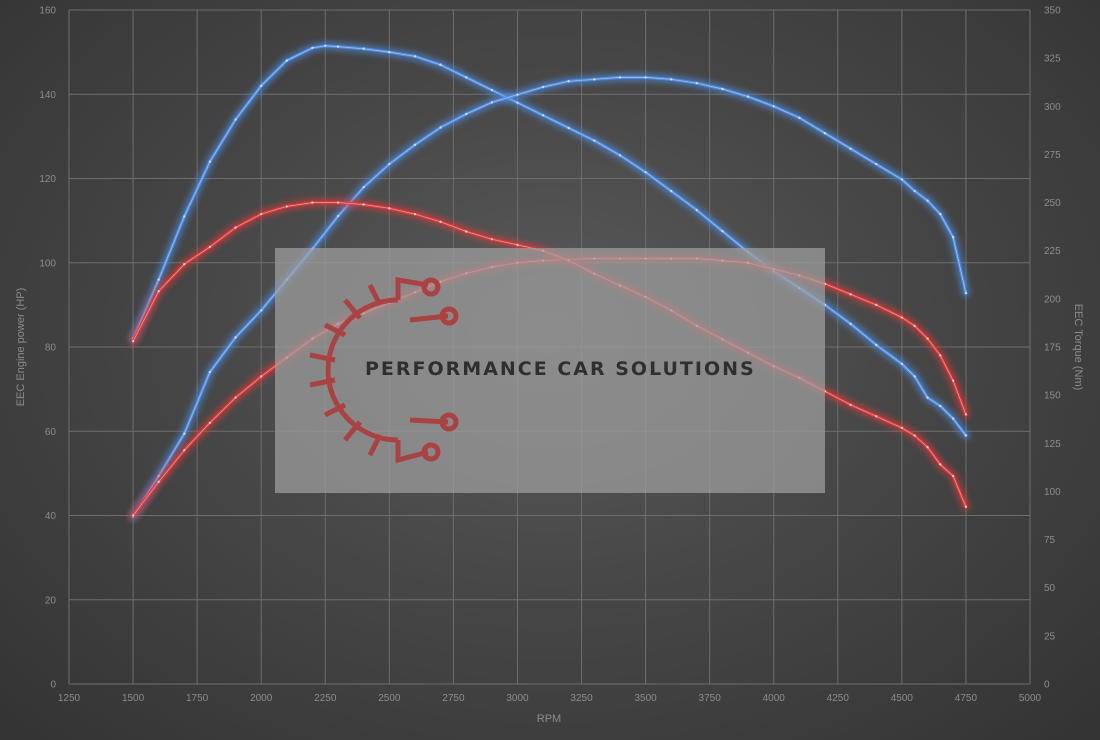 This screenshot has height=740, width=1100. I want to click on y-right-tick-label: 50, so click(1050, 588).